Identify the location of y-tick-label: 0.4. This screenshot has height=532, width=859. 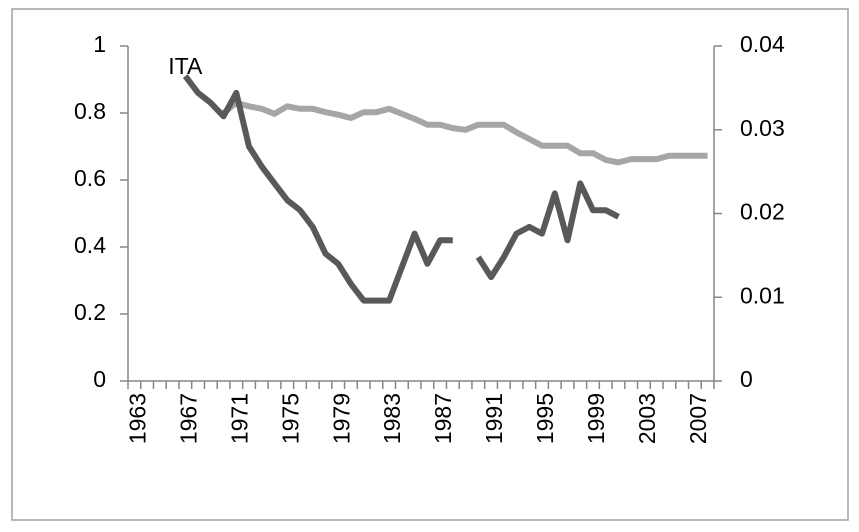
(90, 245).